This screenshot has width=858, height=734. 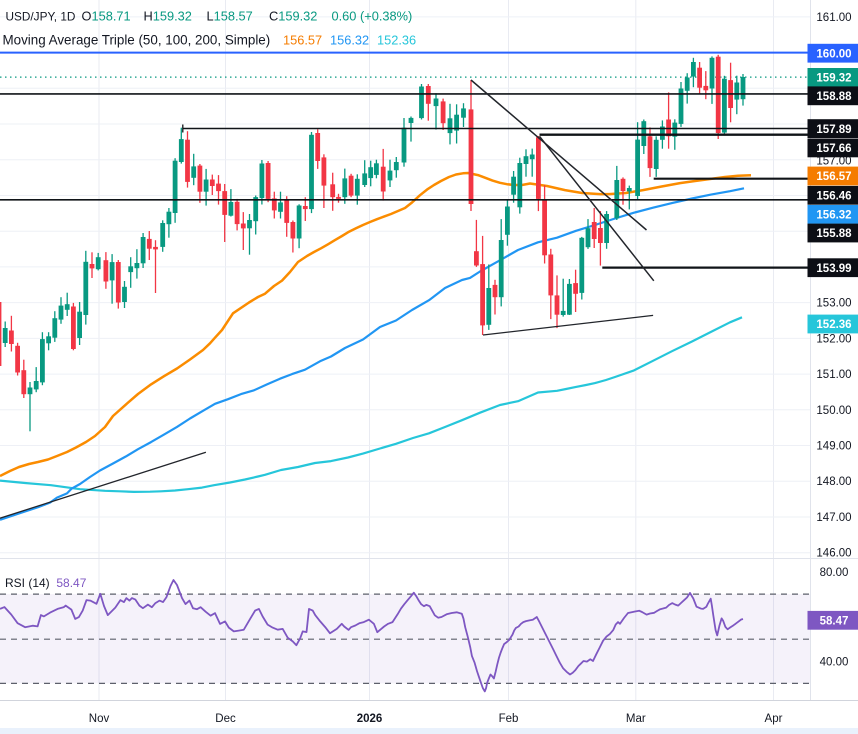 What do you see at coordinates (833, 375) in the screenshot?
I see `svg-text: 151.00` at bounding box center [833, 375].